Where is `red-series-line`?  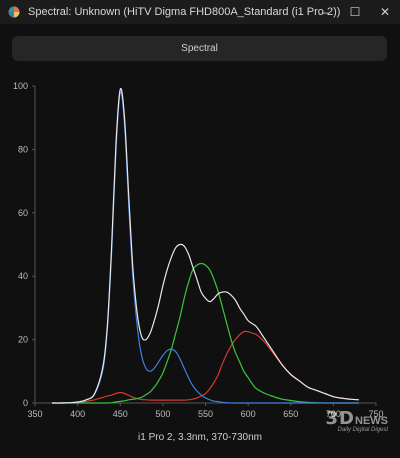
red-series-line is located at coordinates (205, 367).